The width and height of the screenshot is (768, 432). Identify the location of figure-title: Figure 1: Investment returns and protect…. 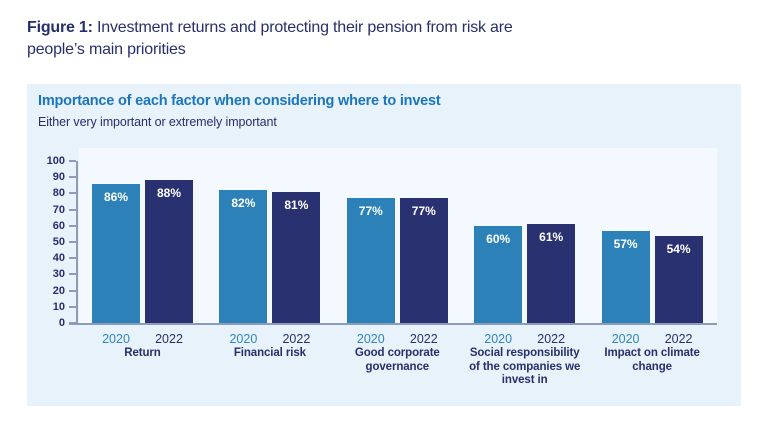
(347, 39).